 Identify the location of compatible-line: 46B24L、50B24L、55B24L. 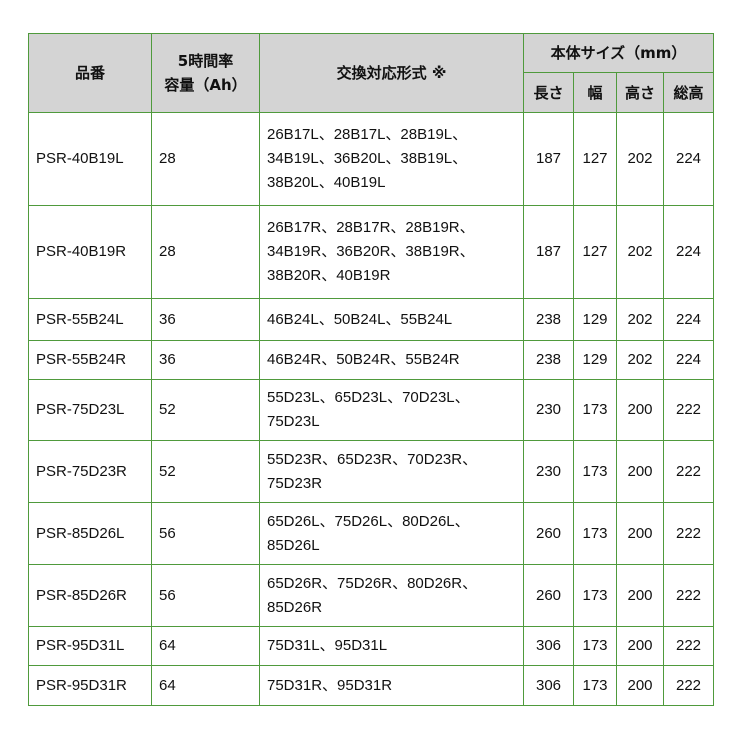
(360, 319).